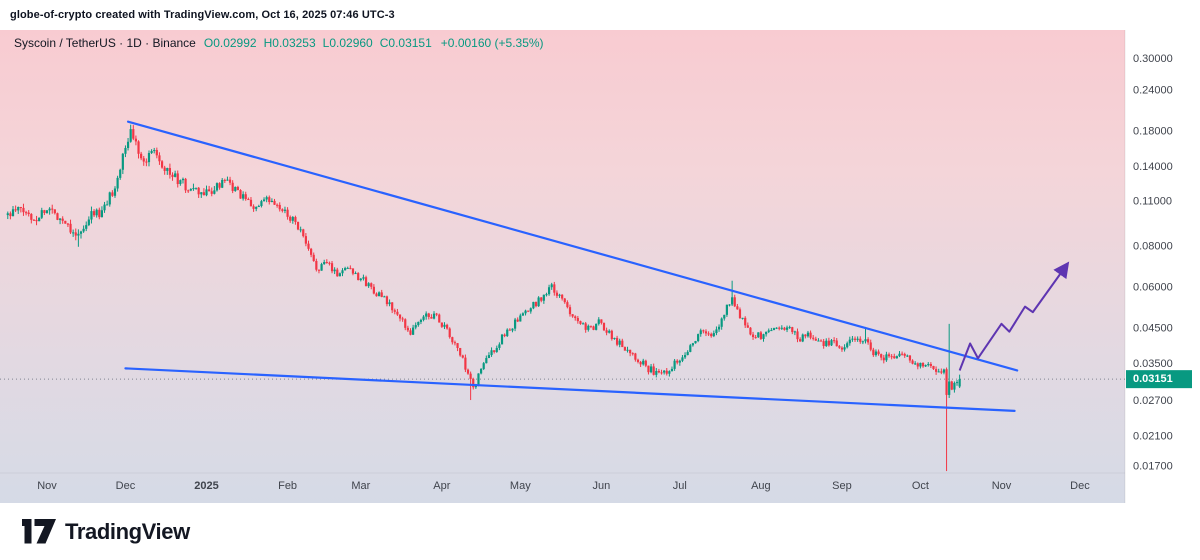 Image resolution: width=1200 pixels, height=560 pixels. Describe the element at coordinates (1014, 316) in the screenshot. I see `projection-arrow` at that location.